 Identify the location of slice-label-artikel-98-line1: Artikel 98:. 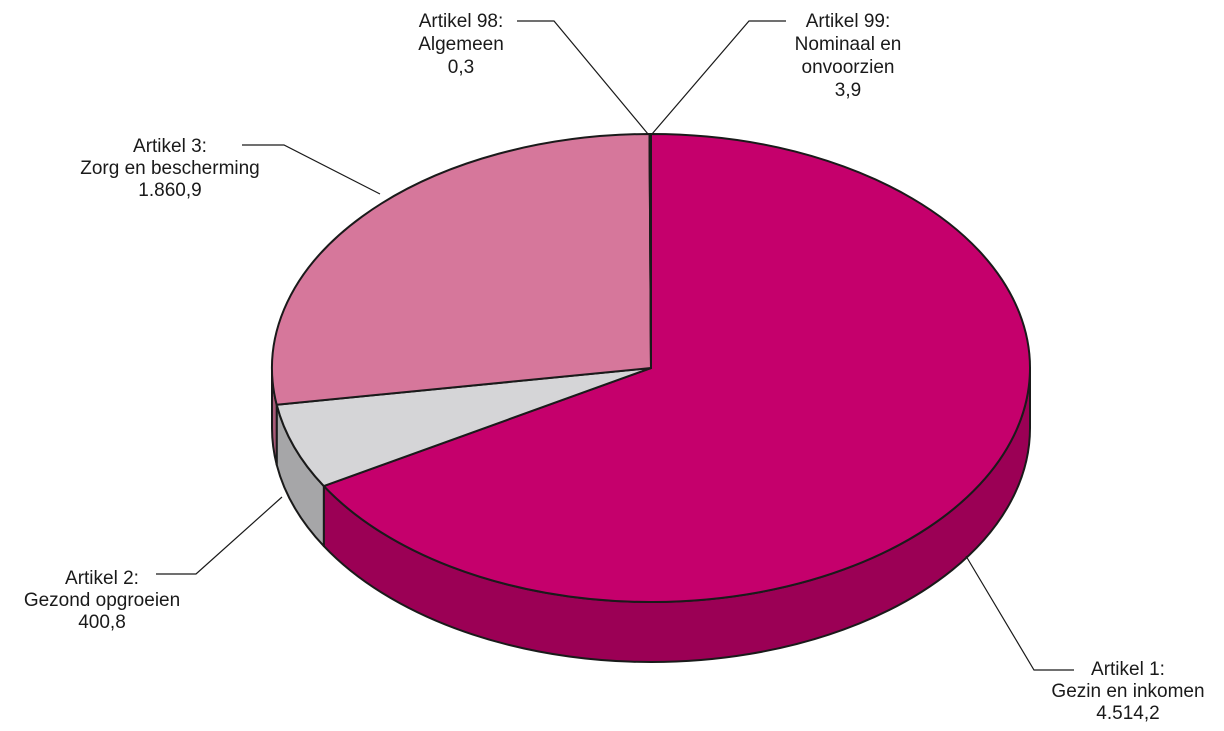
(461, 21).